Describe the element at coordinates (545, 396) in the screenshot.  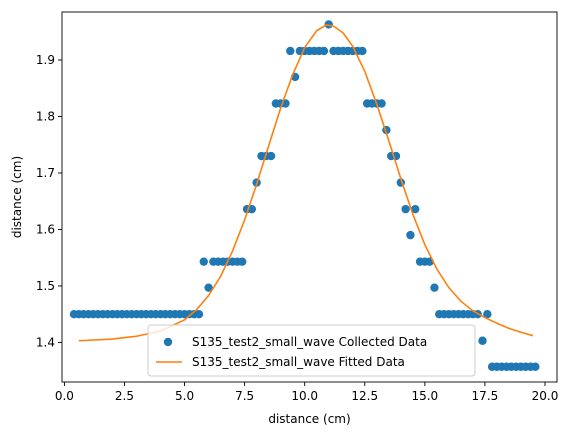
I see `x-tick-label: 20.0` at that location.